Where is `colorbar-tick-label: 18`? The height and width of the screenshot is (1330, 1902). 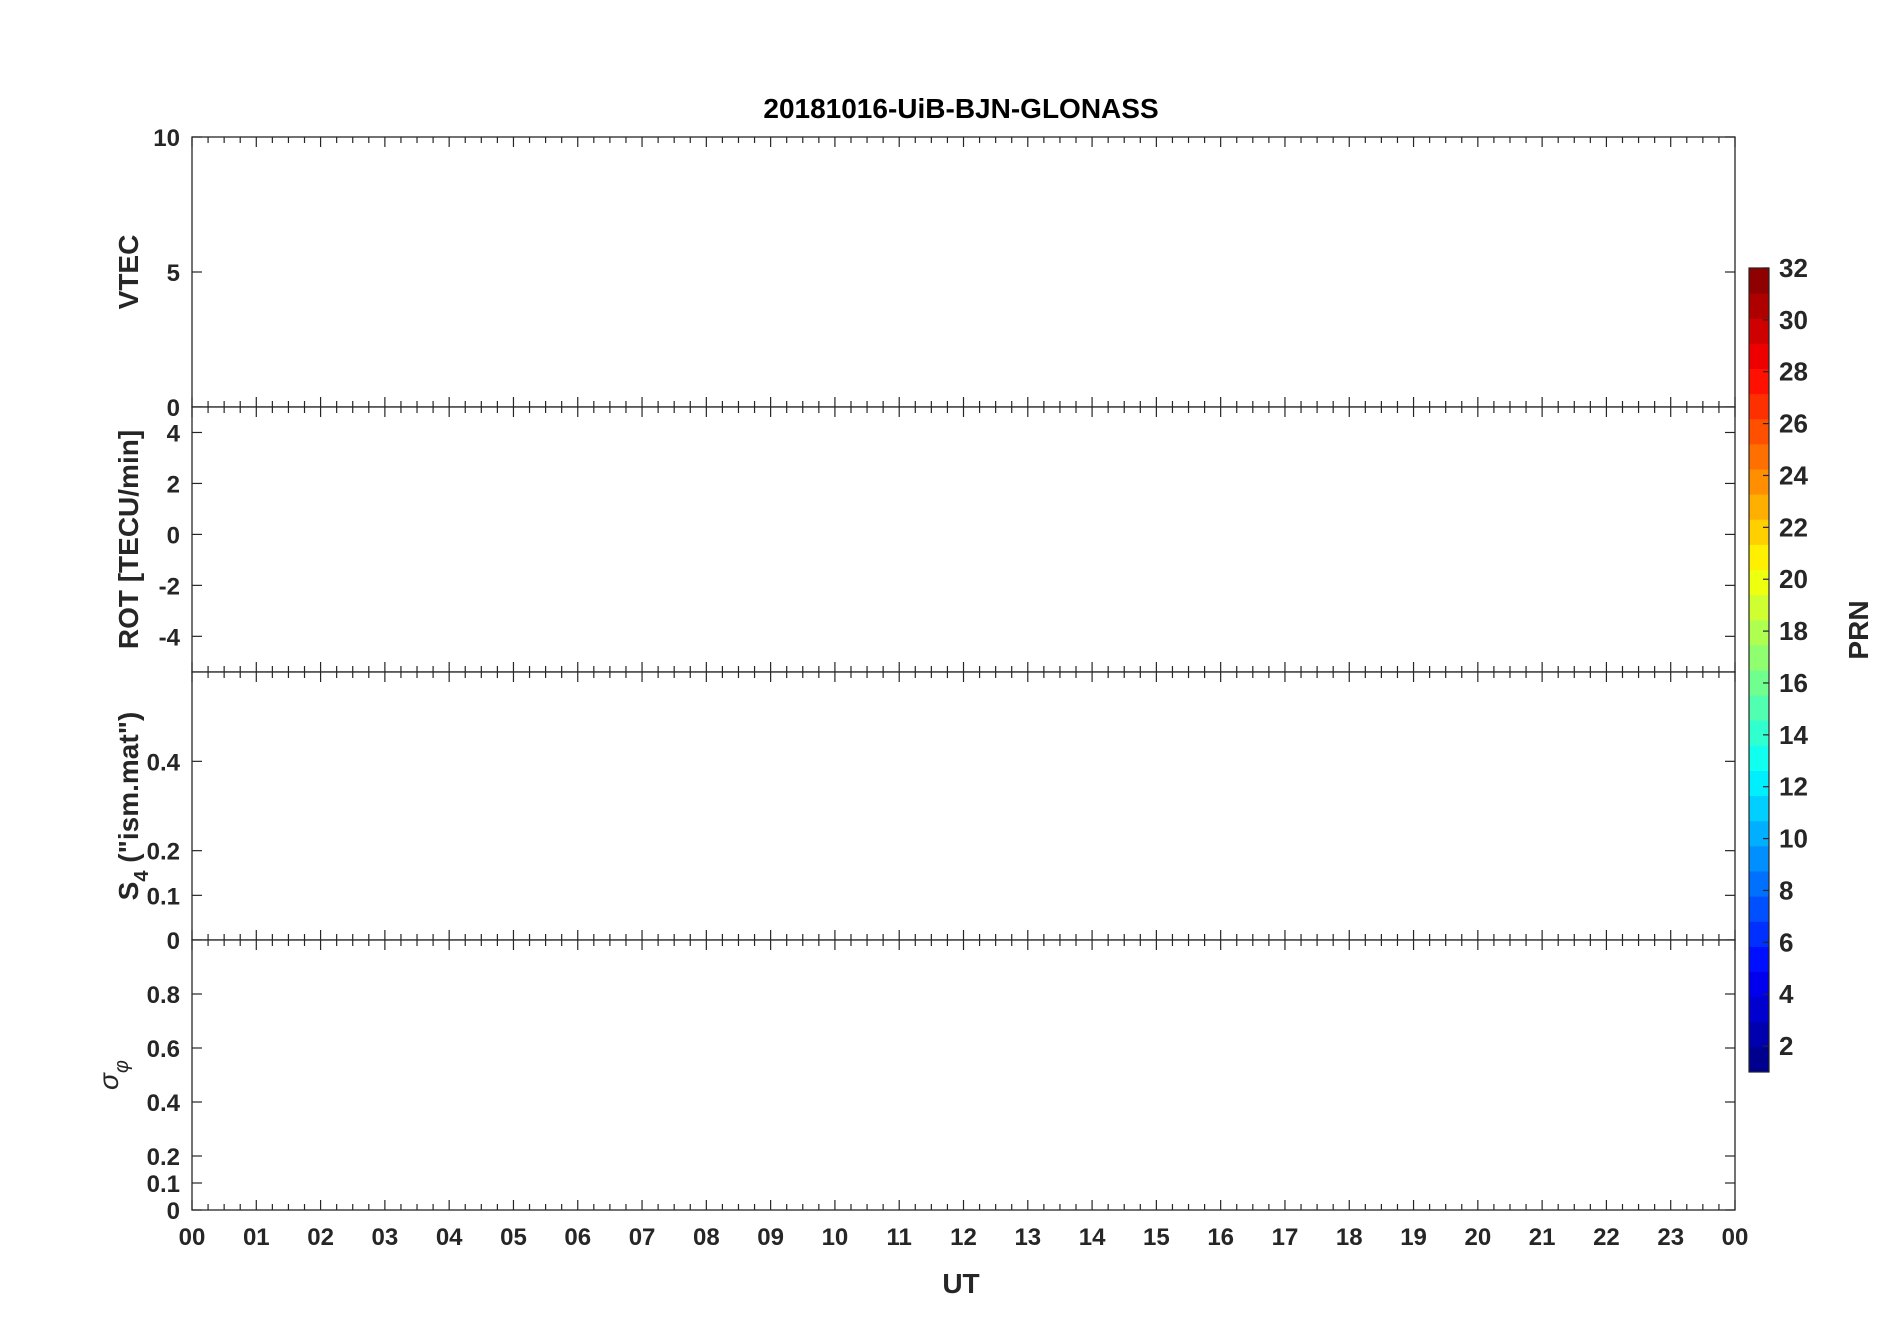
colorbar-tick-label: 18 is located at coordinates (1793, 631).